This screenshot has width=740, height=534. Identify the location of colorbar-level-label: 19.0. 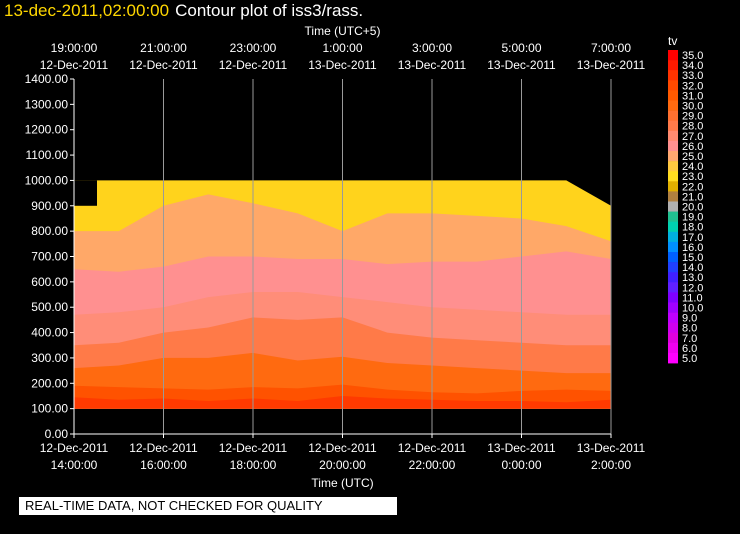
(692, 218).